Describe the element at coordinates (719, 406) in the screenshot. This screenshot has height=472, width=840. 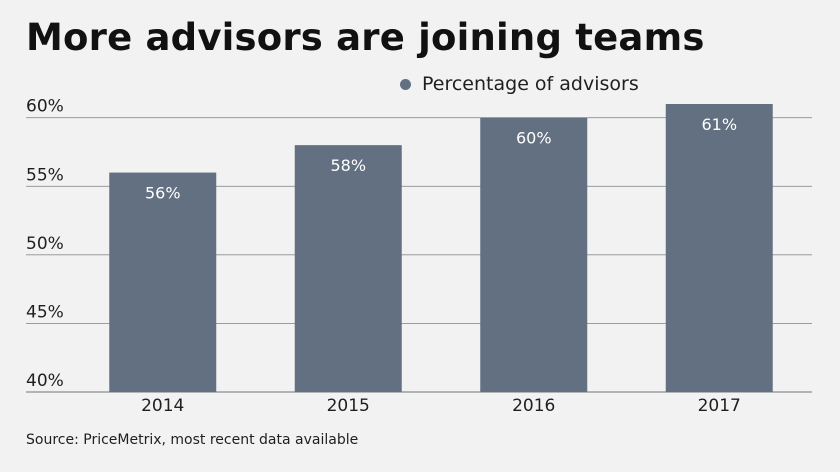
I see `x-tick-label: 2017` at that location.